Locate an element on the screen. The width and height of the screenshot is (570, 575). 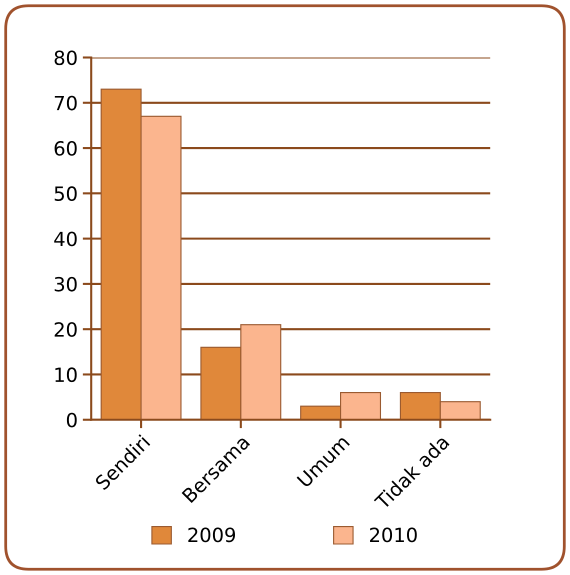
y-tick-label: 10 is located at coordinates (66, 374).